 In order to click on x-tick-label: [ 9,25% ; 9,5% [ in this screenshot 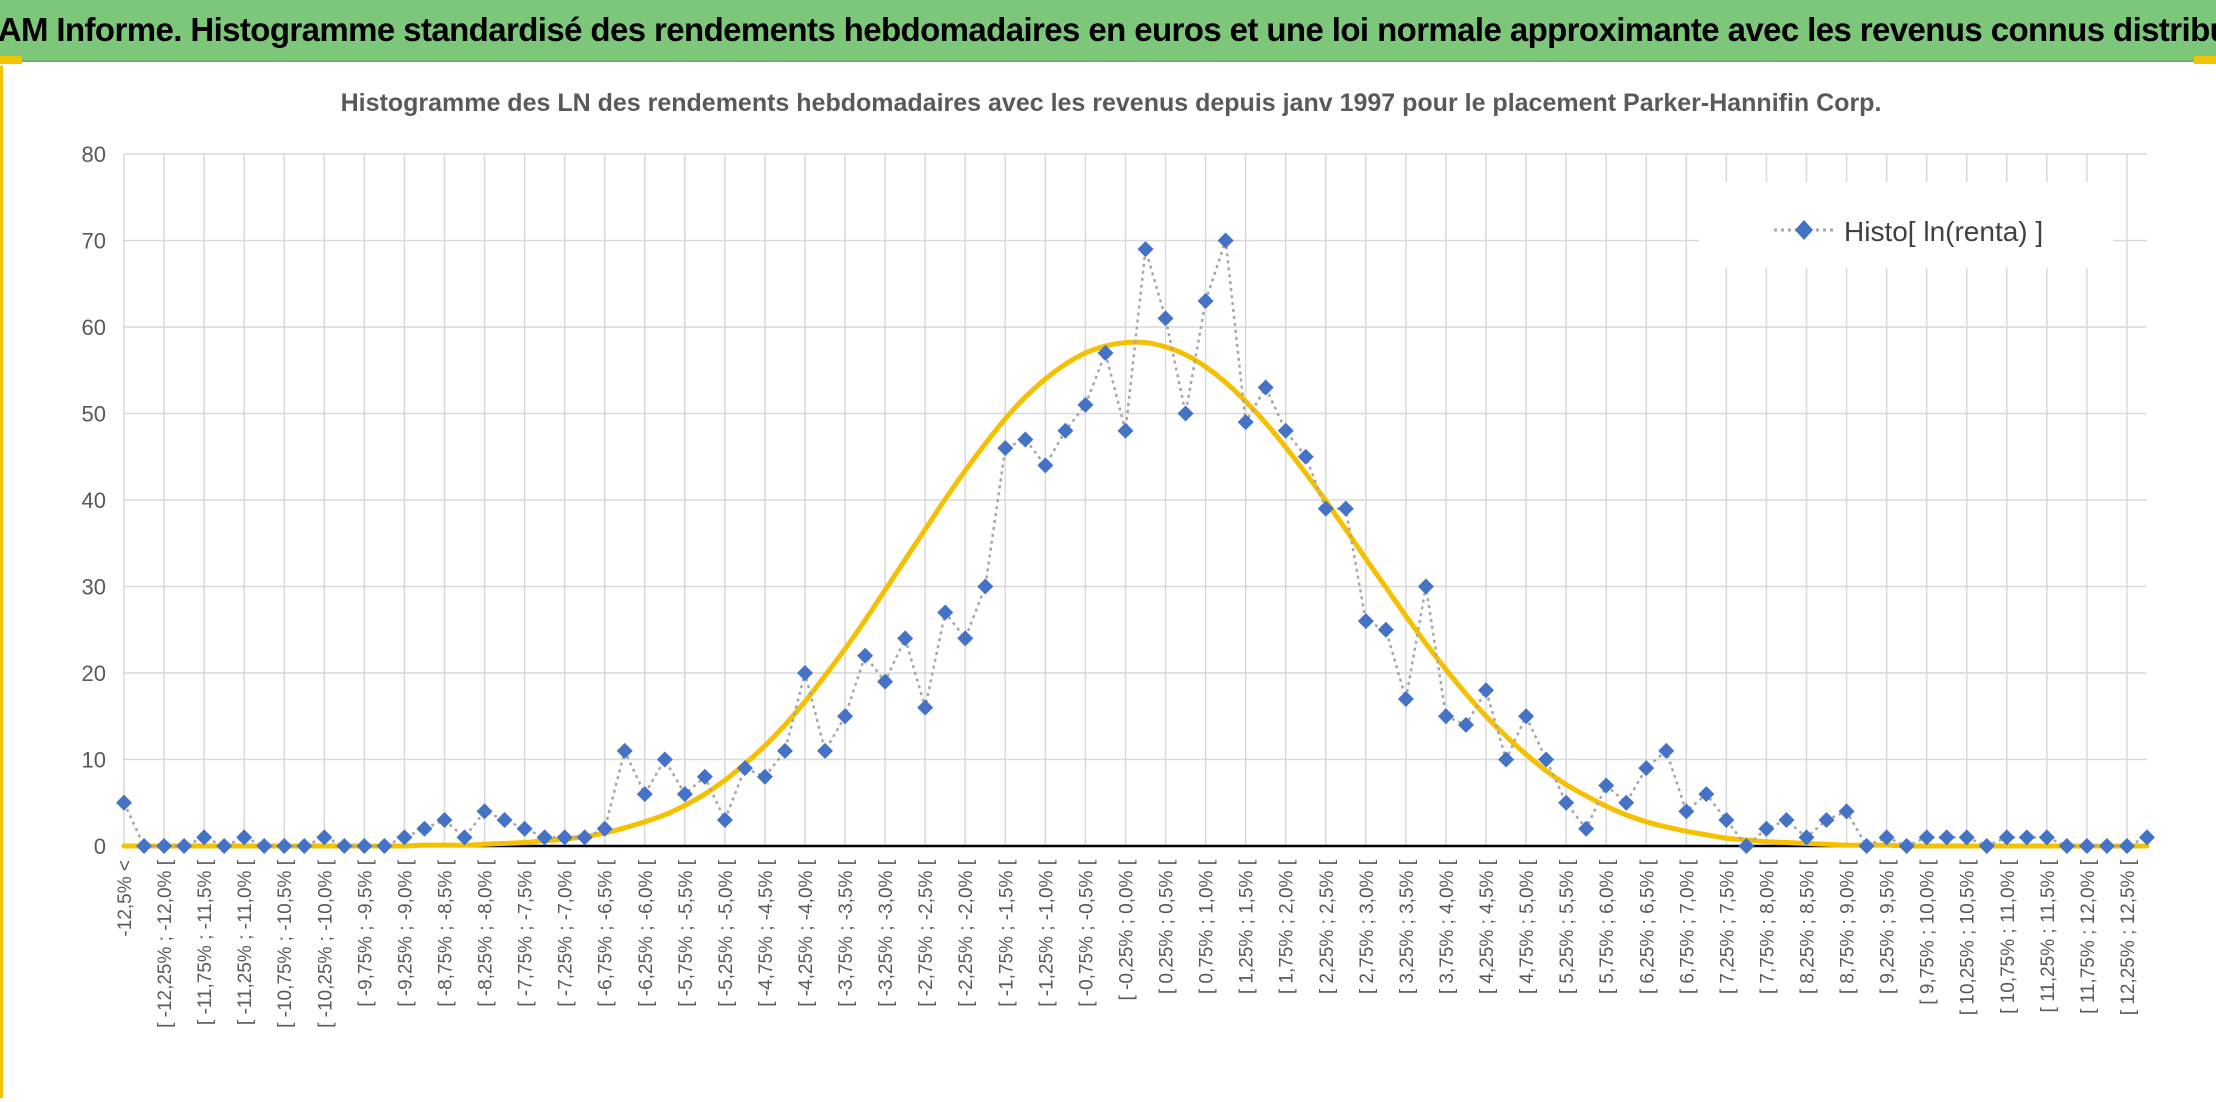, I will do `click(1888, 926)`.